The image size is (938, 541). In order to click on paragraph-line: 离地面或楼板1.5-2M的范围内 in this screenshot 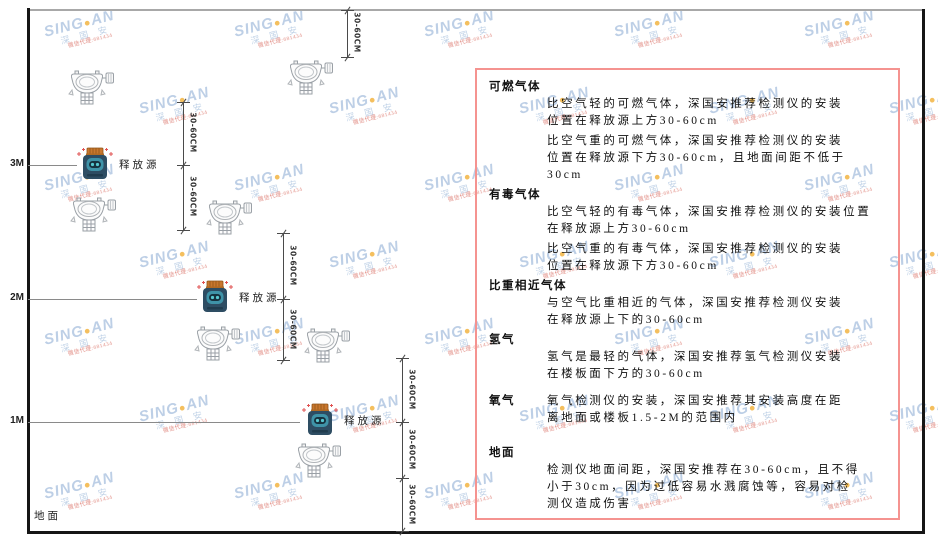, I will do `click(642, 418)`.